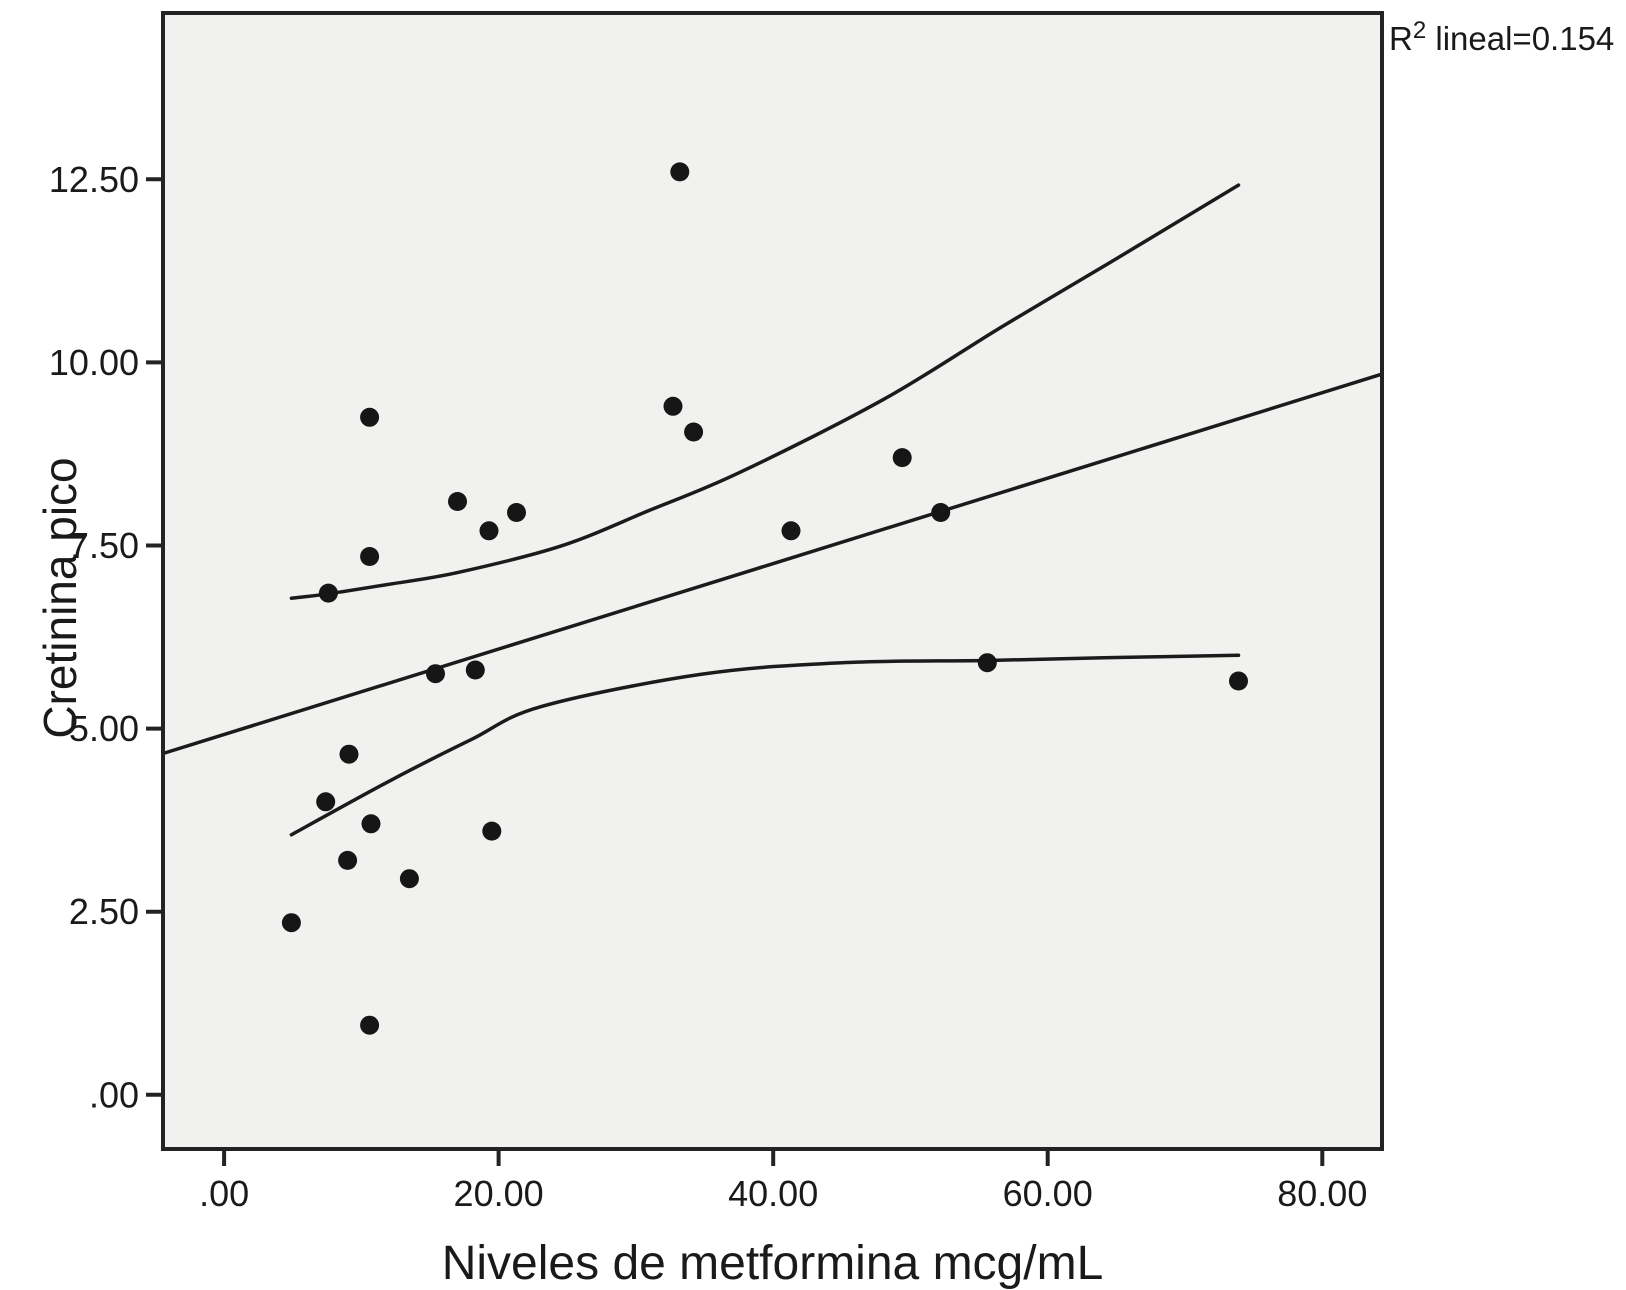 The image size is (1626, 1290). Describe the element at coordinates (94, 362) in the screenshot. I see `y-tick-label: 10.00` at that location.